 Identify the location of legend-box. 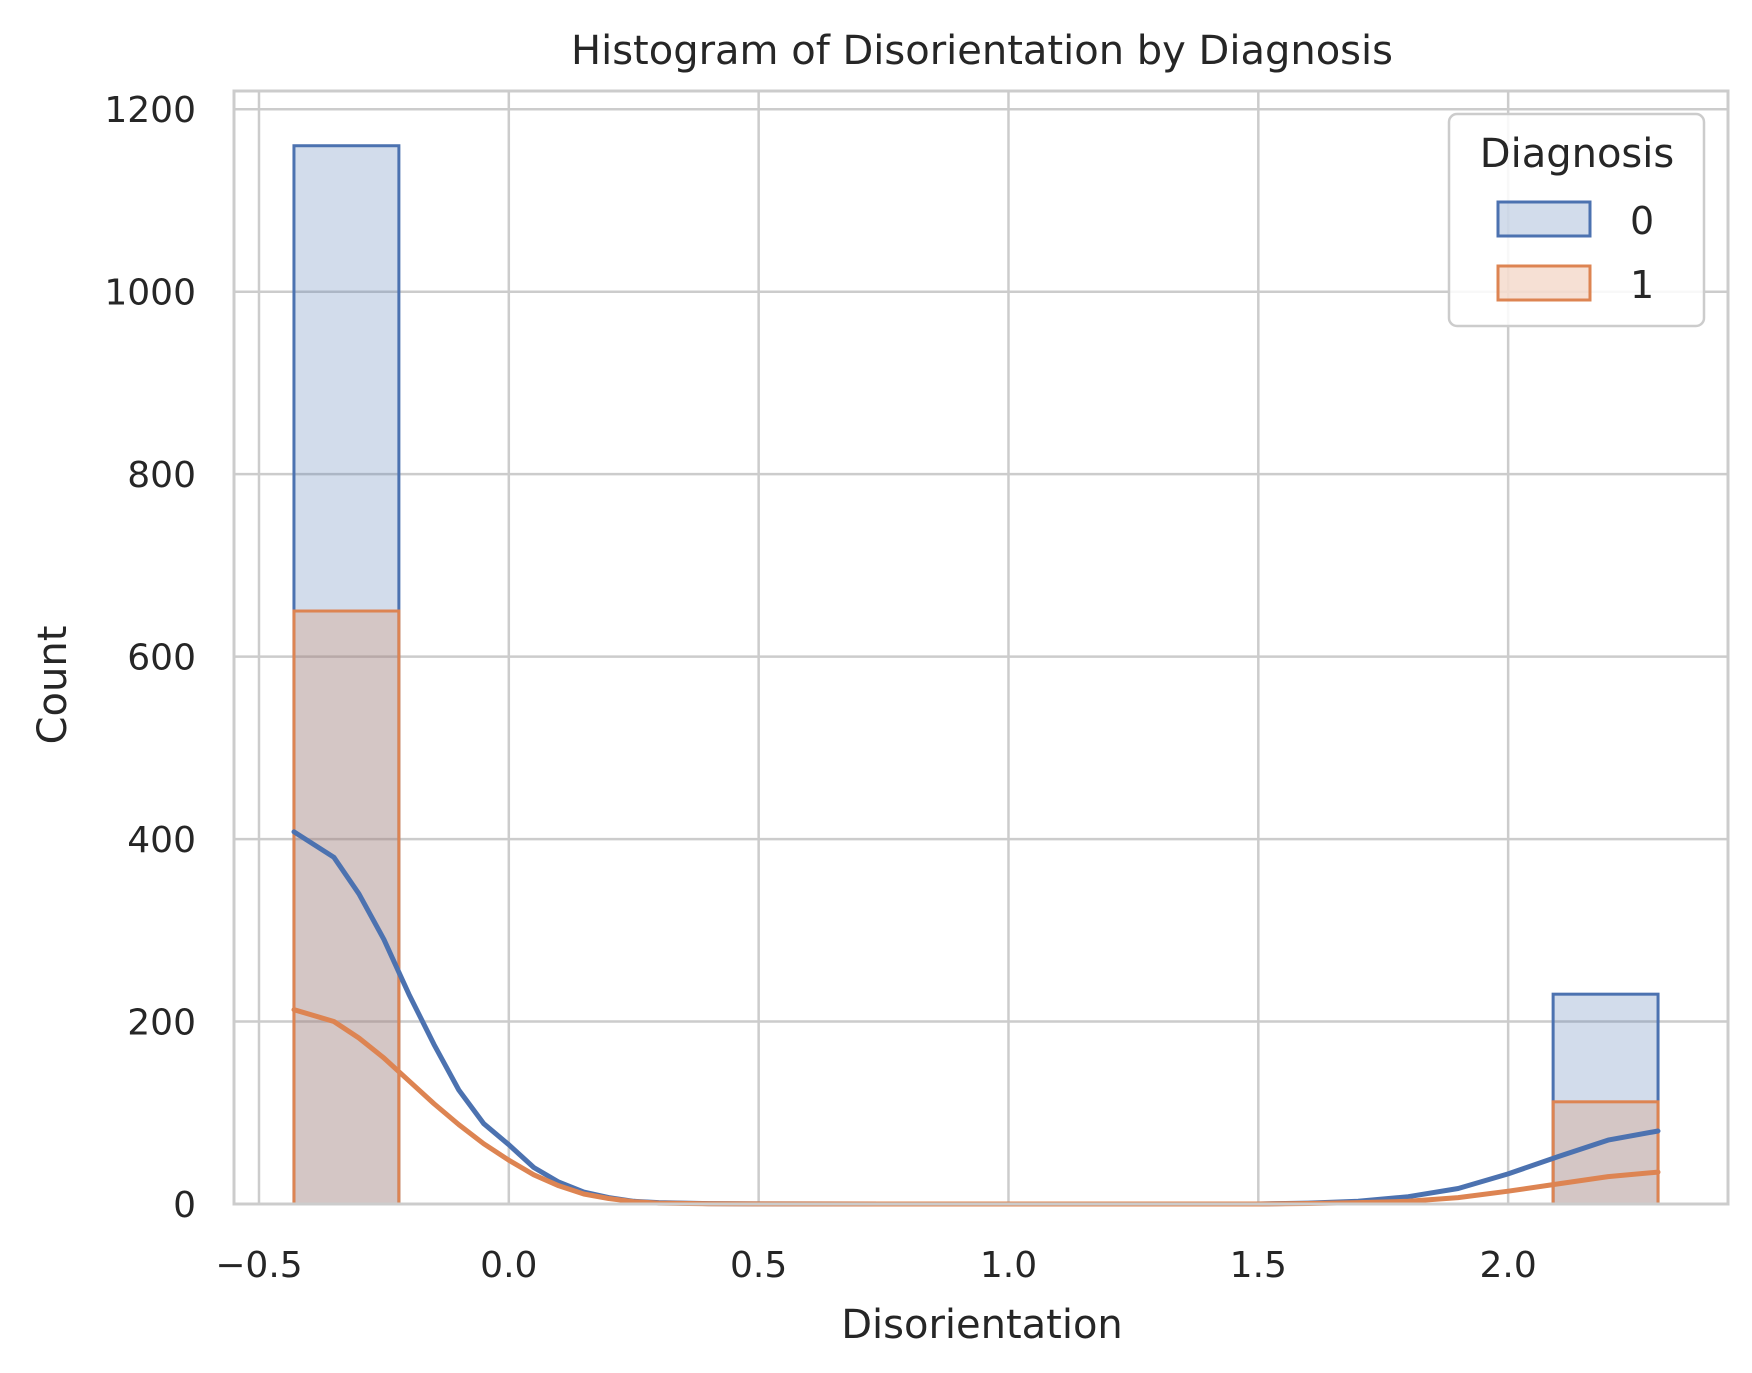
(1576, 220).